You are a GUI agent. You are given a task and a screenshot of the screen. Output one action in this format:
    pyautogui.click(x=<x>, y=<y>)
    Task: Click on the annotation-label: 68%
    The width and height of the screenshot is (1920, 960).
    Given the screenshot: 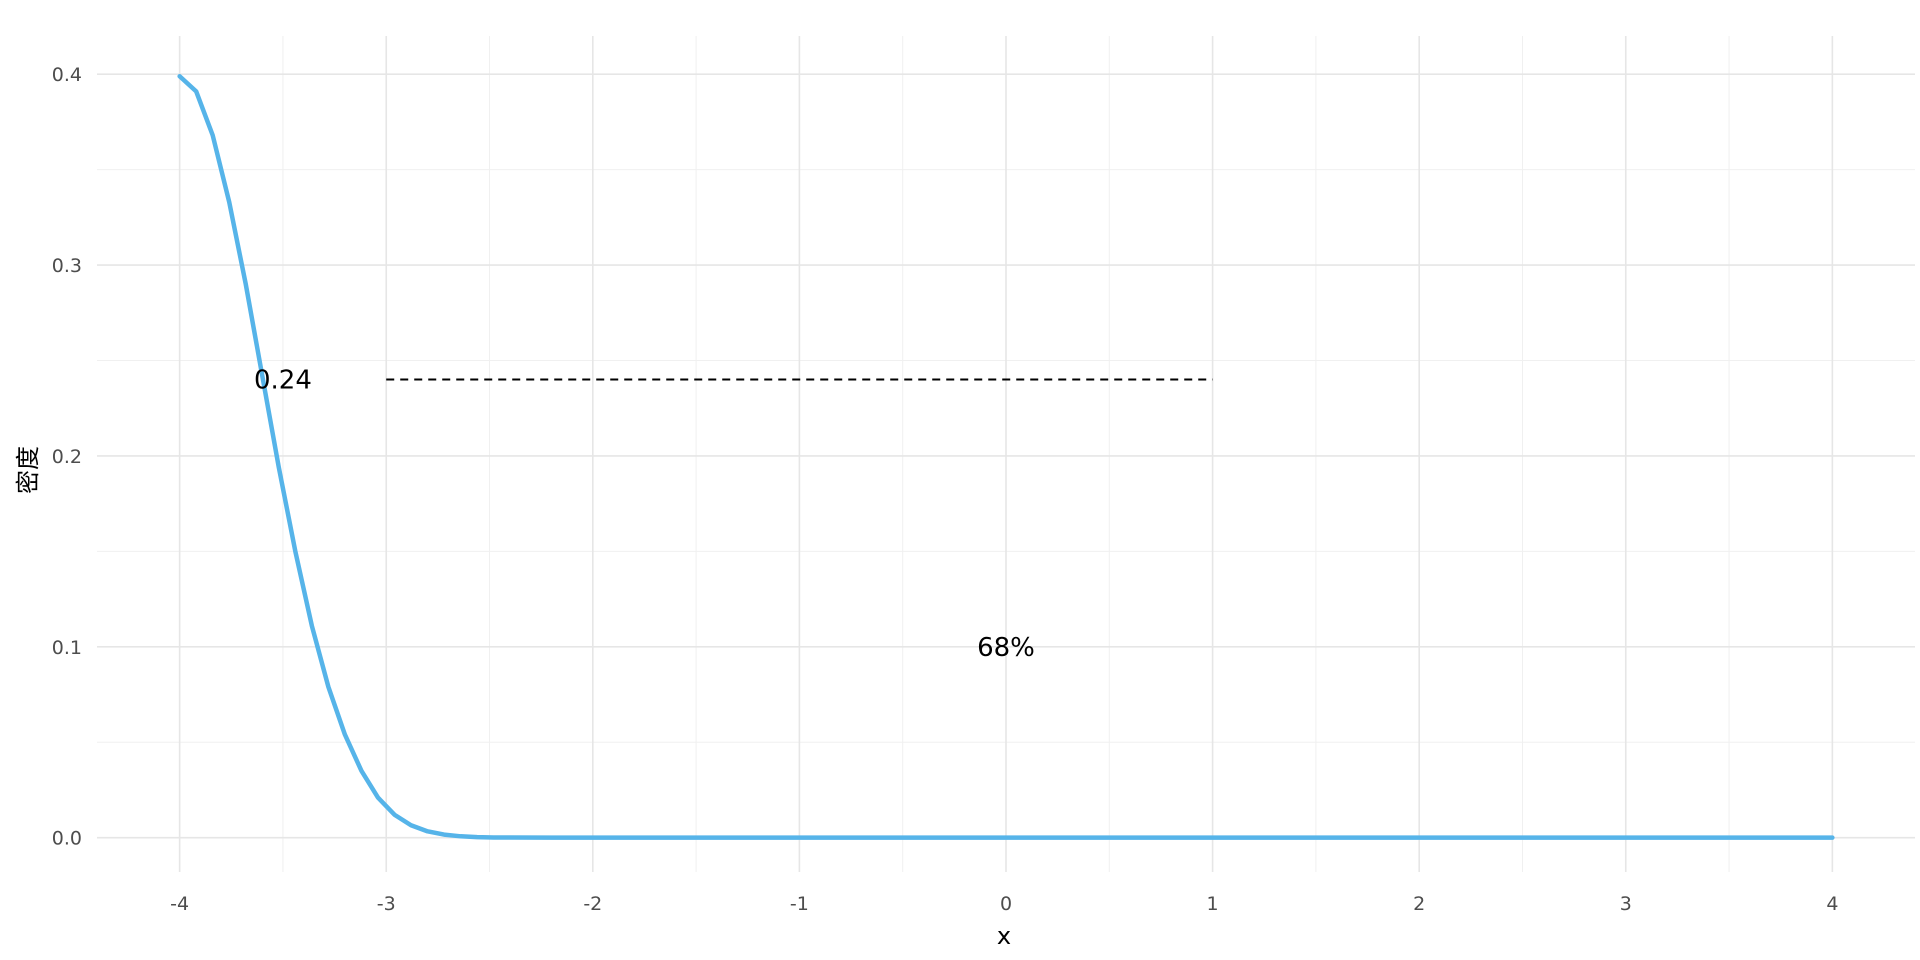 What is the action you would take?
    pyautogui.click(x=1006, y=648)
    